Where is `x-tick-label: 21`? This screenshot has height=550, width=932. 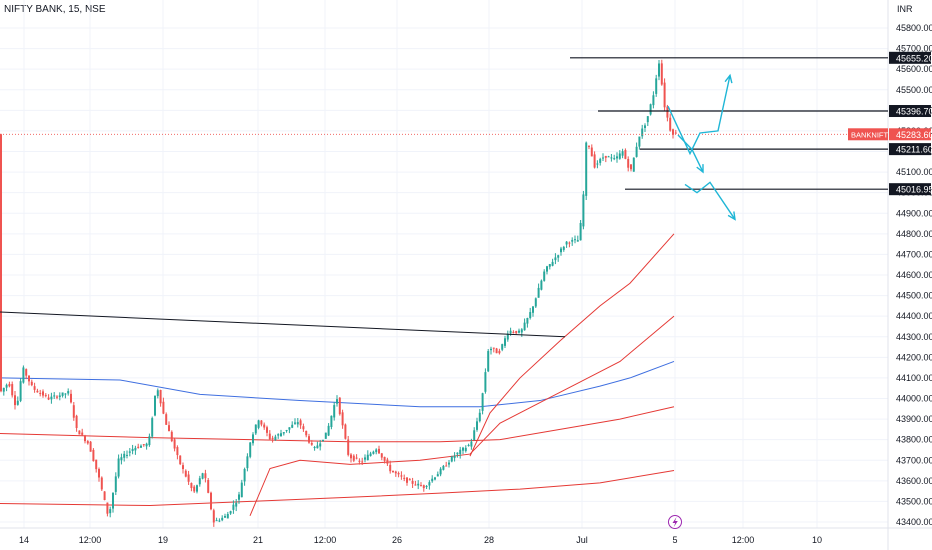 x-tick-label: 21 is located at coordinates (258, 540).